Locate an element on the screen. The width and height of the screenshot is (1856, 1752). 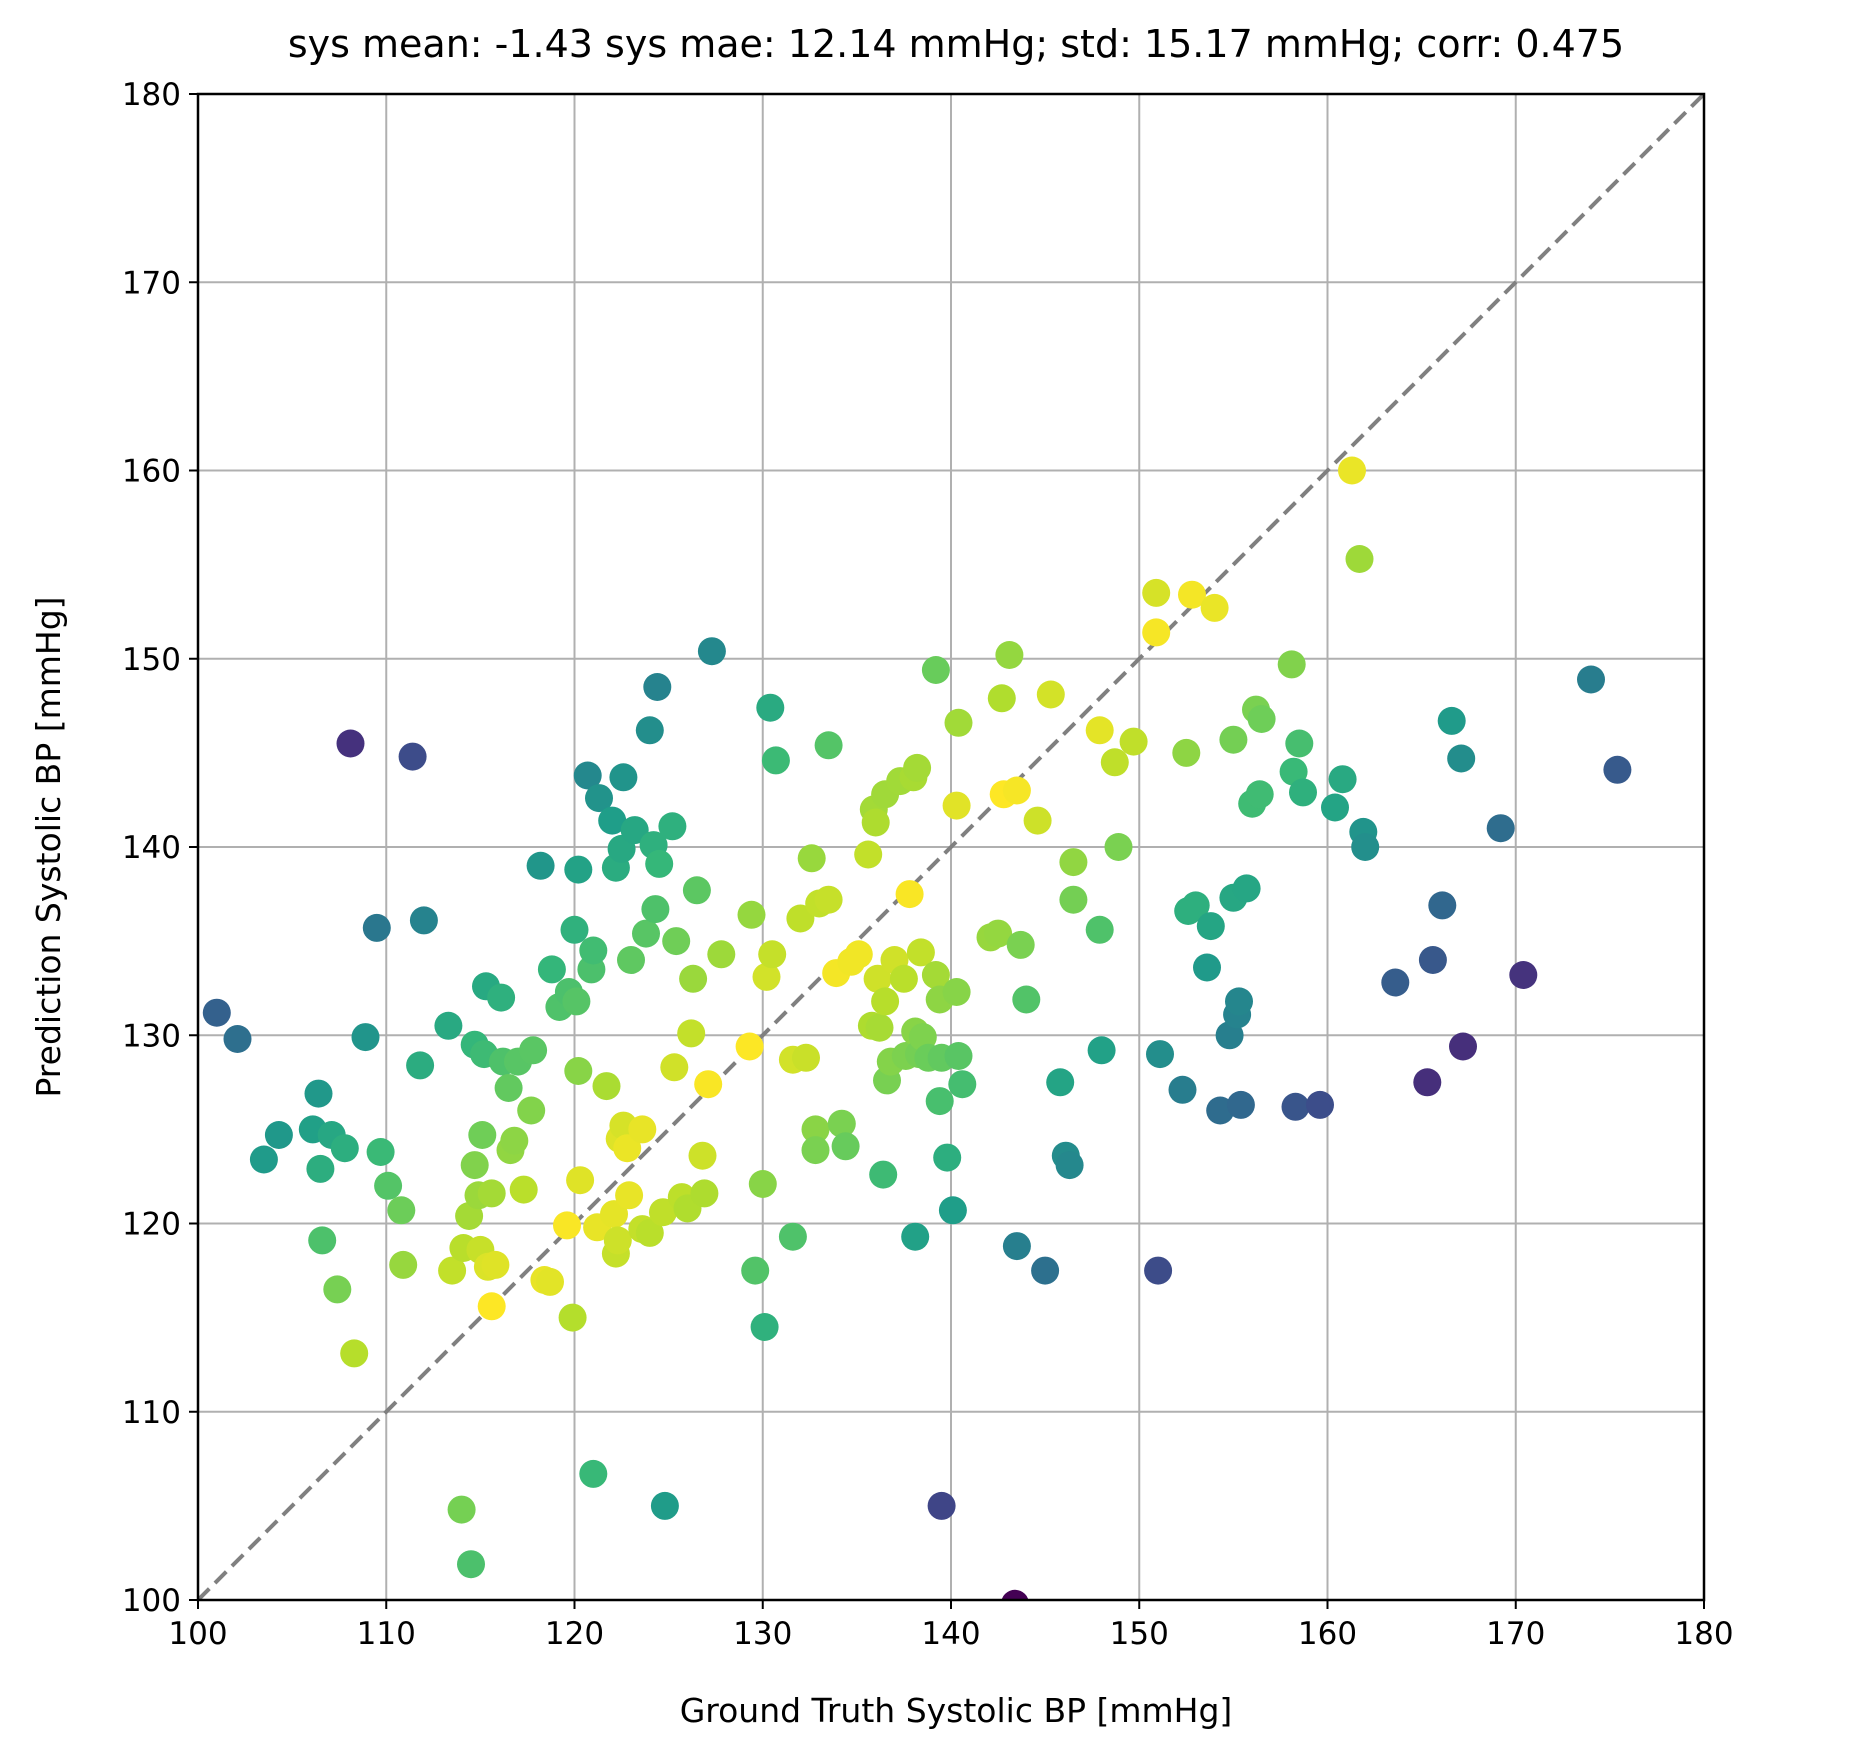
x-tick-label: 100 is located at coordinates (197, 1634).